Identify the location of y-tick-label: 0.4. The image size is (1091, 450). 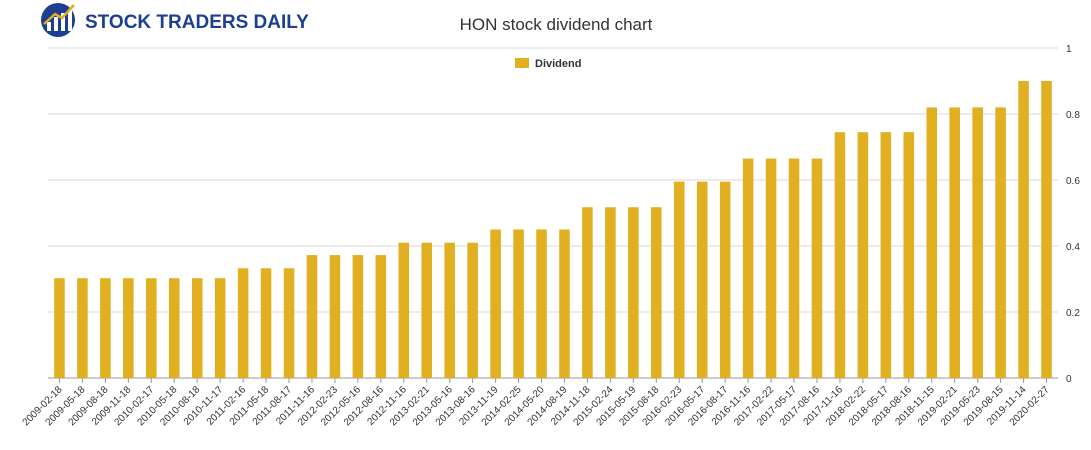
(1073, 247).